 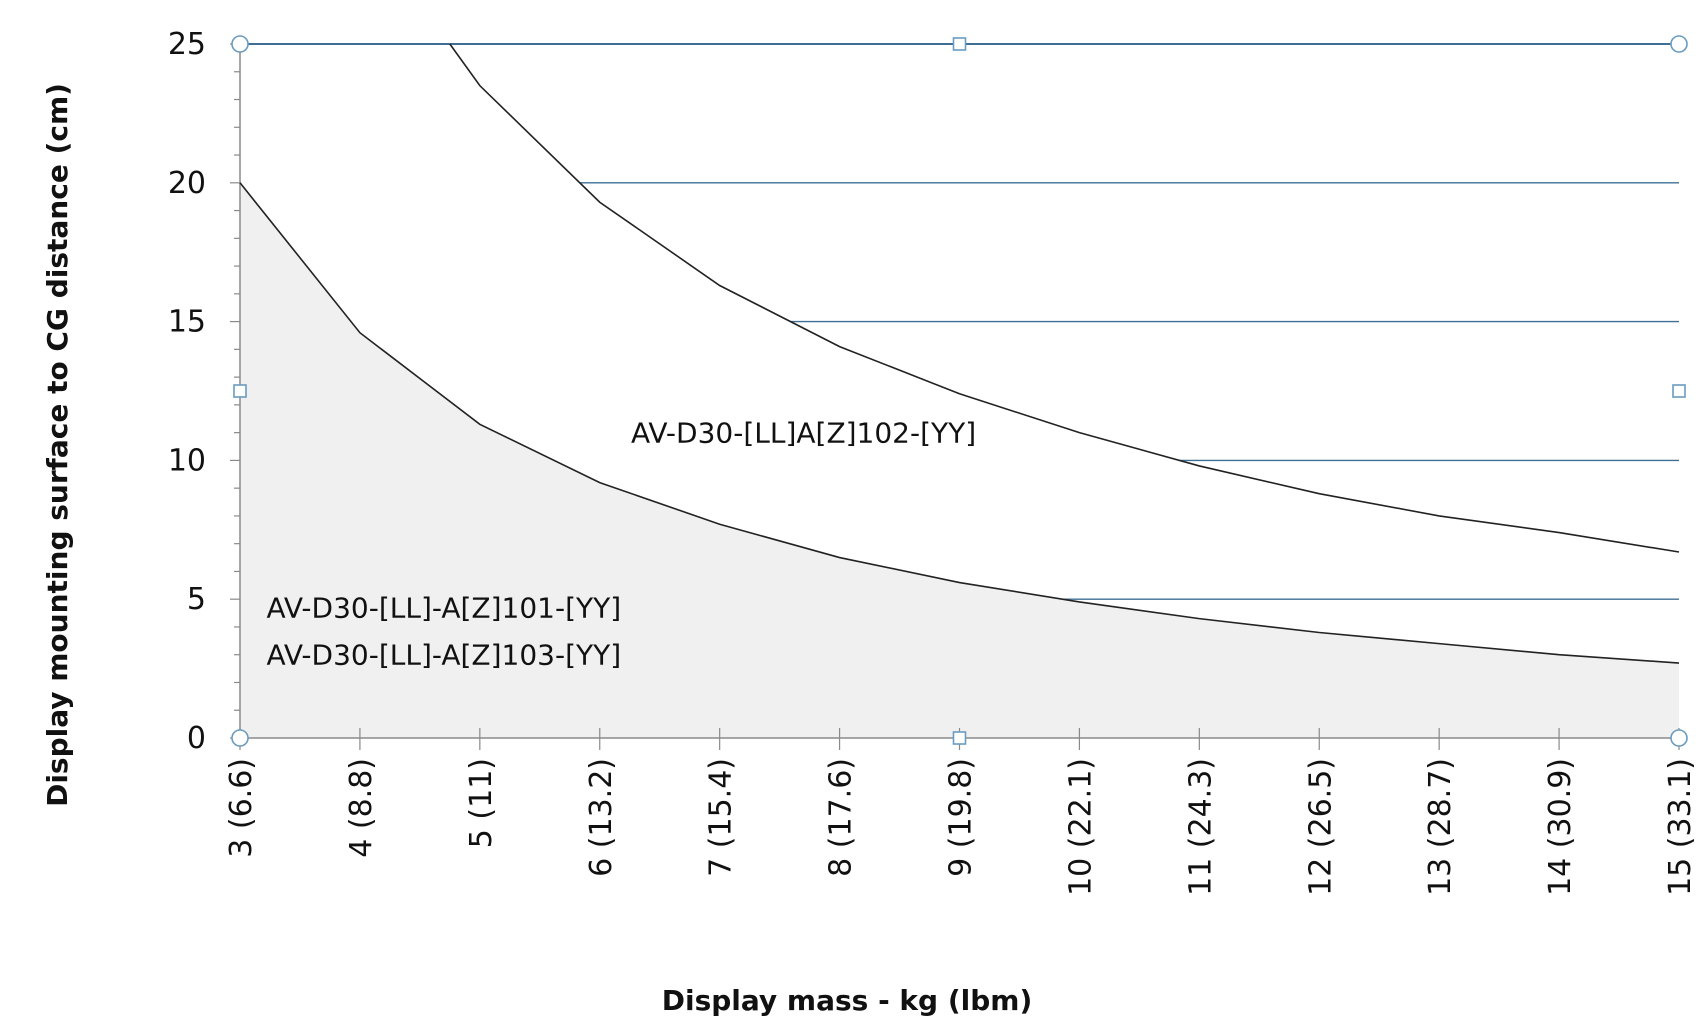 What do you see at coordinates (961, 817) in the screenshot?
I see `x-tick-label: 9 (19.8)` at bounding box center [961, 817].